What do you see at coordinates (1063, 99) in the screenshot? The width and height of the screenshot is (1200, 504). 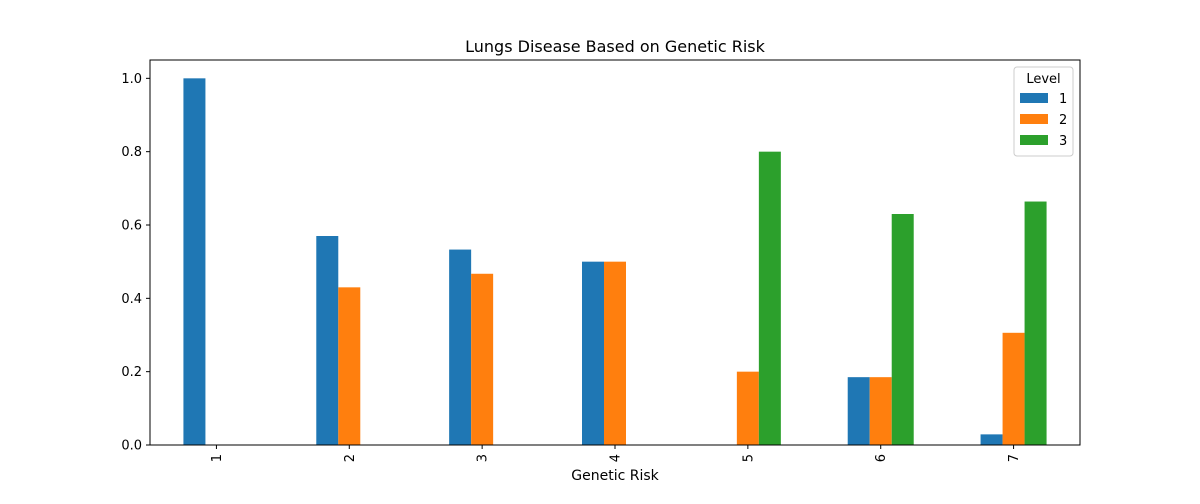 I see `legend-label-1: 1` at bounding box center [1063, 99].